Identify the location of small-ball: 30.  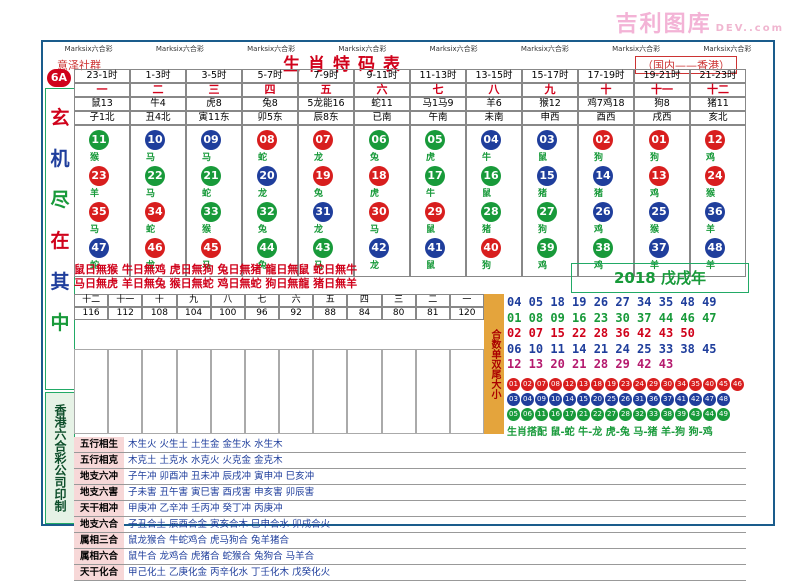
(667, 384).